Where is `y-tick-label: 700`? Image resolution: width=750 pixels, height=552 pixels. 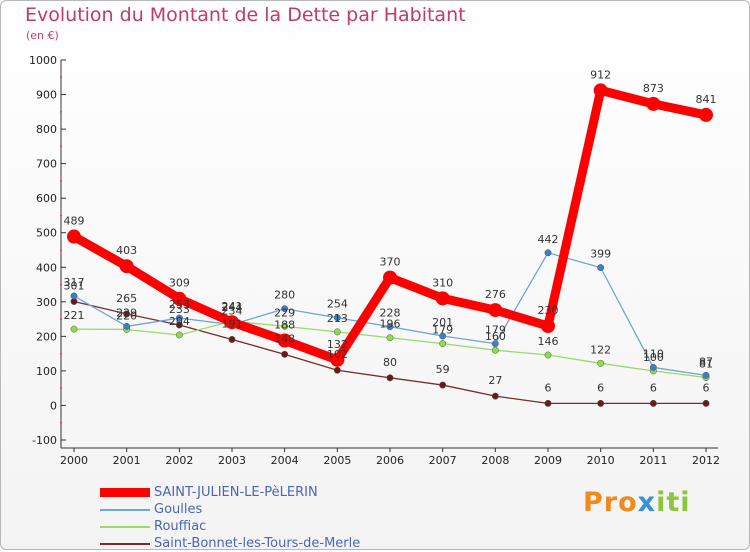 y-tick-label: 700 is located at coordinates (46, 164).